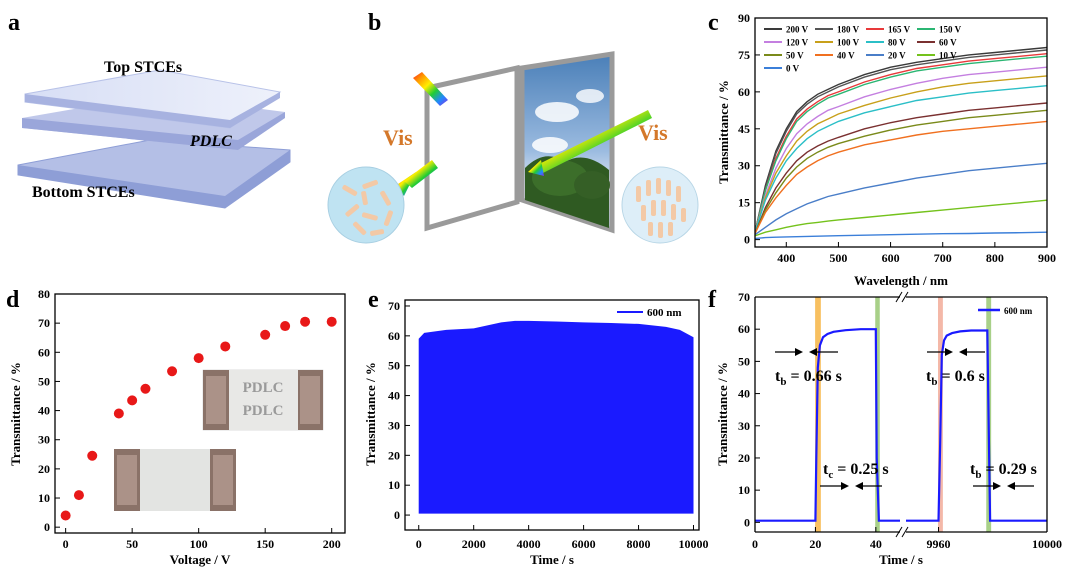  I want to click on tb2-text: tb = 0.6 s, so click(955, 378).